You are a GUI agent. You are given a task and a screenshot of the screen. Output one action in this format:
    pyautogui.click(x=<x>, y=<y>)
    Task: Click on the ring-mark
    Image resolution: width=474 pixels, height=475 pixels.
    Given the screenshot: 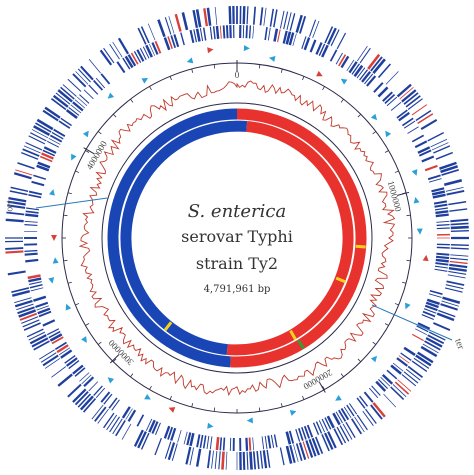 What is the action you would take?
    pyautogui.click(x=168, y=326)
    